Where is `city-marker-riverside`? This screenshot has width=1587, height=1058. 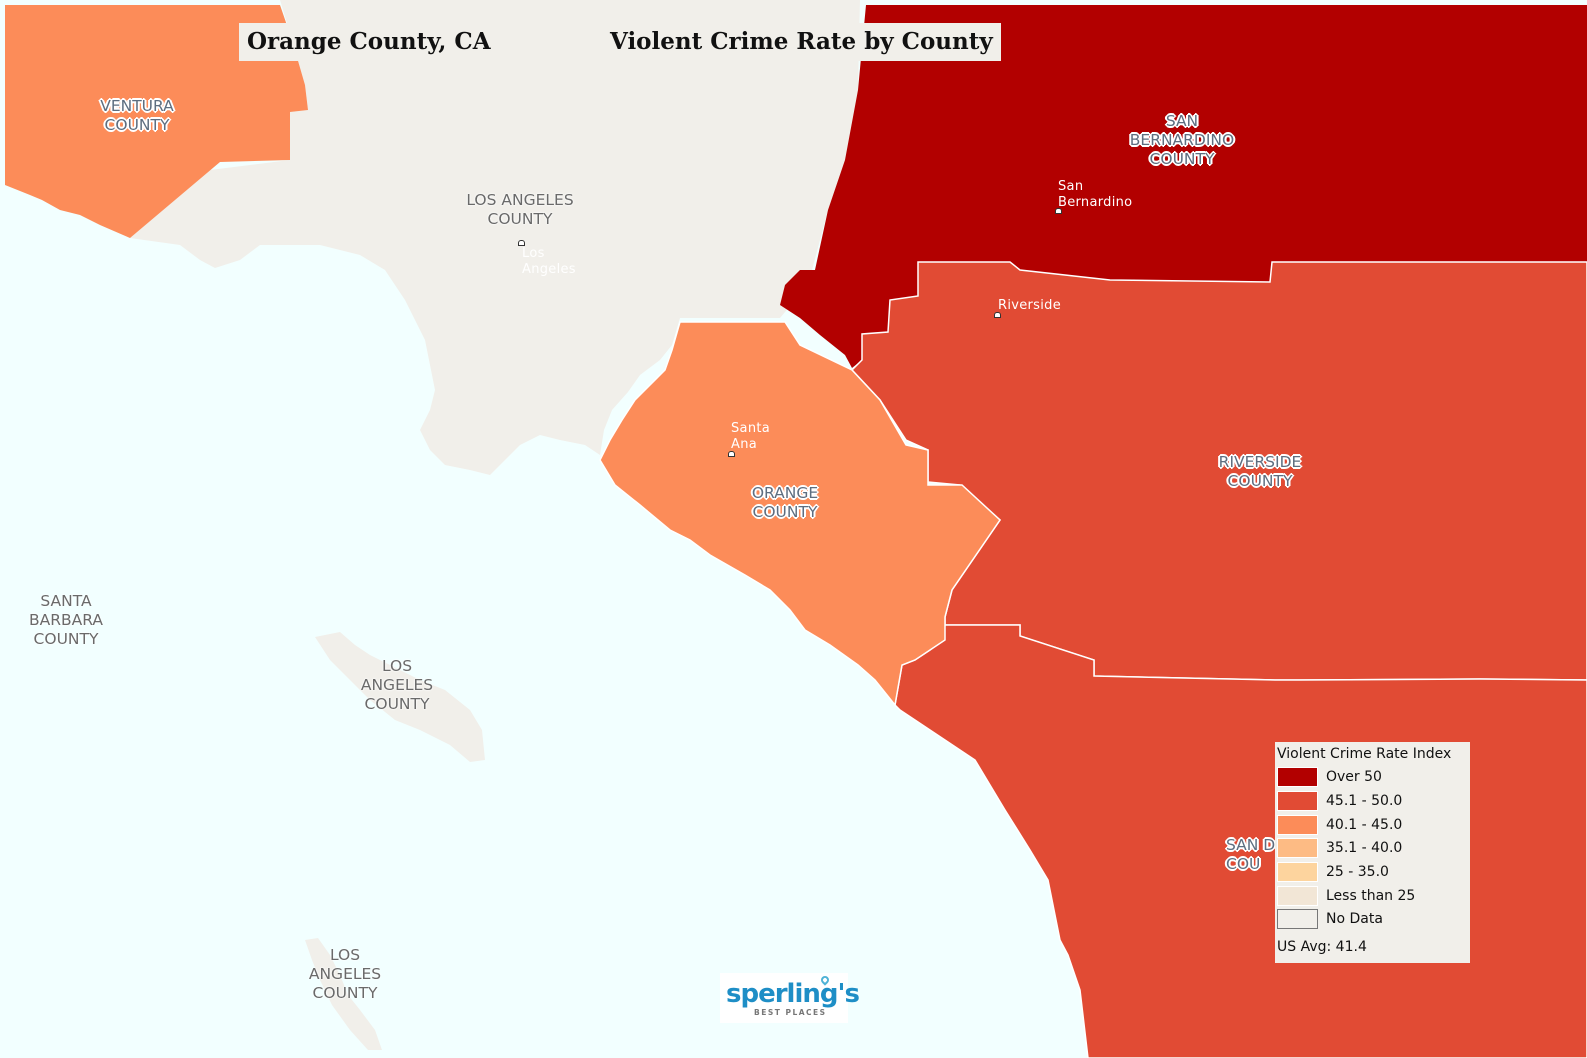 city-marker-riverside is located at coordinates (997, 315).